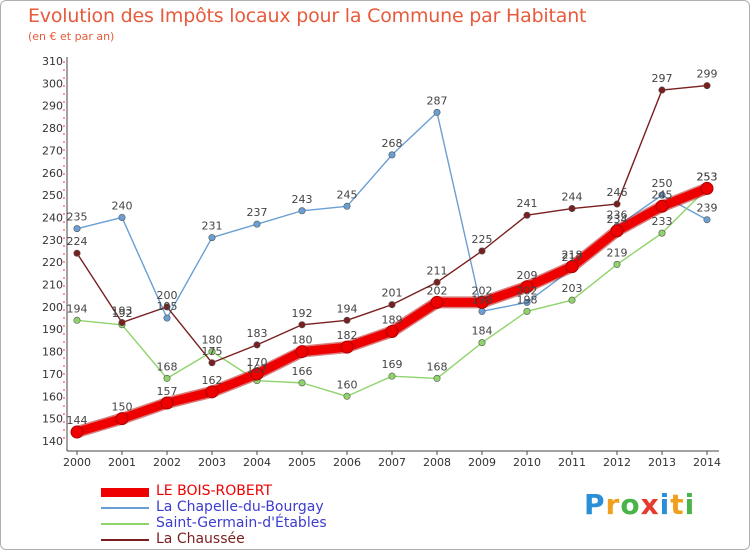 Image resolution: width=750 pixels, height=550 pixels. I want to click on data-label: 250, so click(662, 183).